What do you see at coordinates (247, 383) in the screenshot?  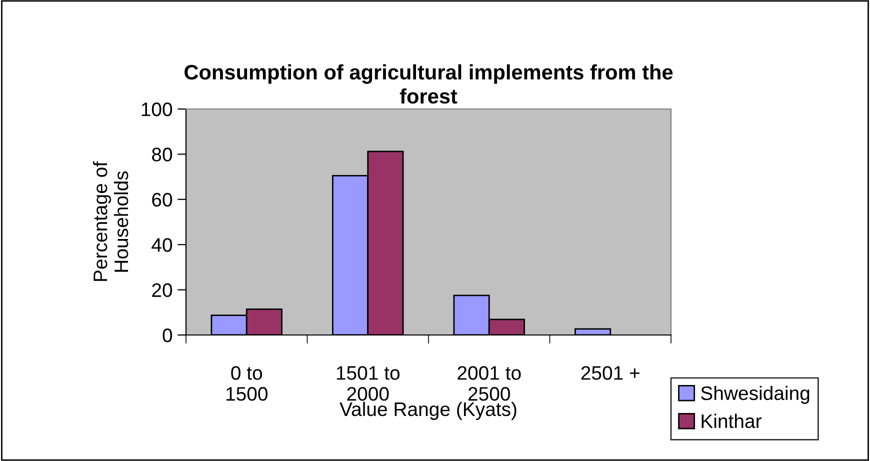 I see `x-tick-label: 0 to 1500` at bounding box center [247, 383].